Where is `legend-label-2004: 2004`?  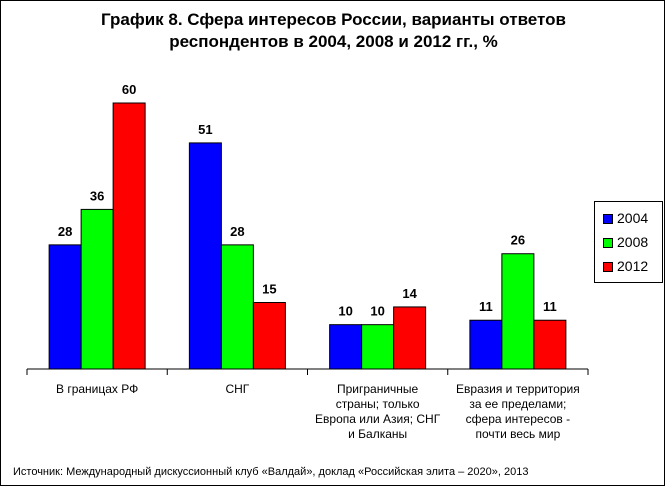 legend-label-2004: 2004 is located at coordinates (633, 218).